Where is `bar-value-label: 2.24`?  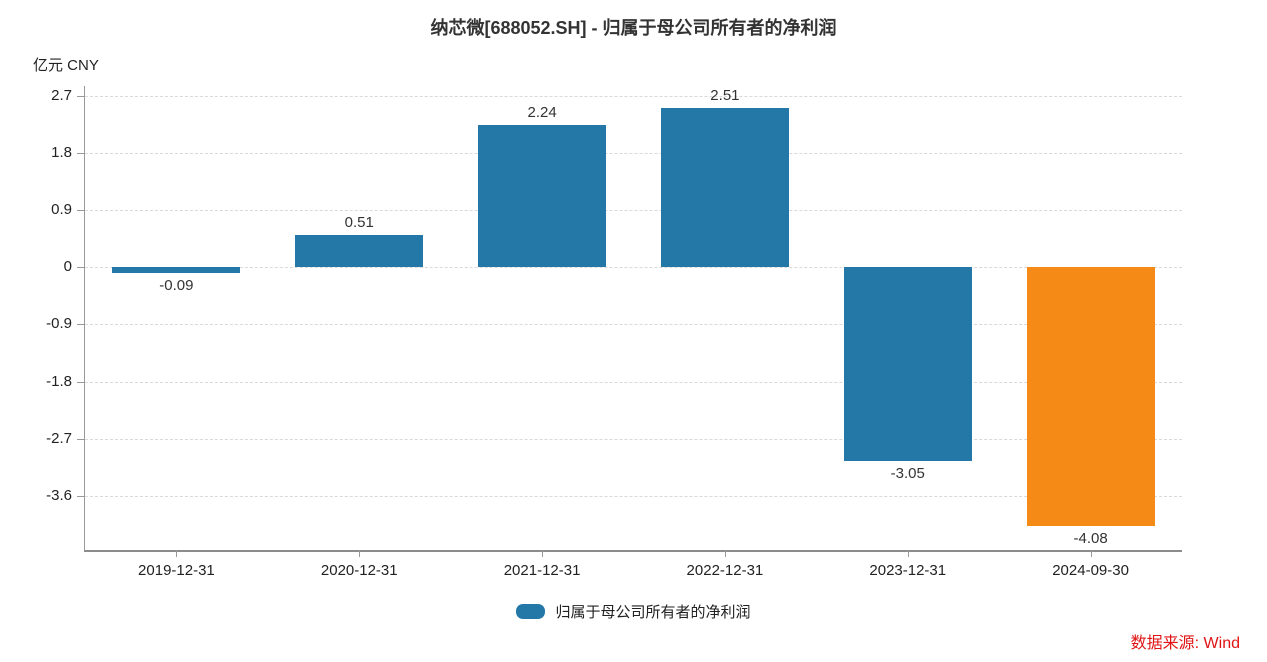
bar-value-label: 2.24 is located at coordinates (542, 112).